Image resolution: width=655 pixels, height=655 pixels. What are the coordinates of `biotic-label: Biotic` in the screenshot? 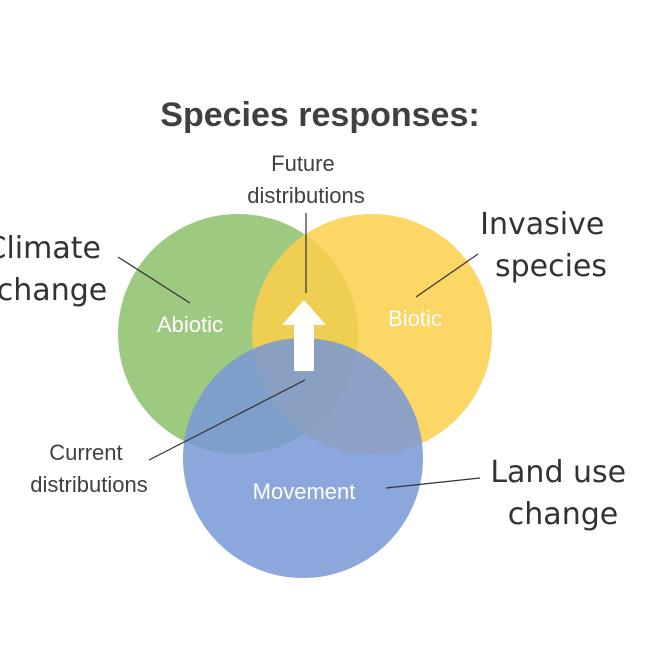 It's located at (415, 318).